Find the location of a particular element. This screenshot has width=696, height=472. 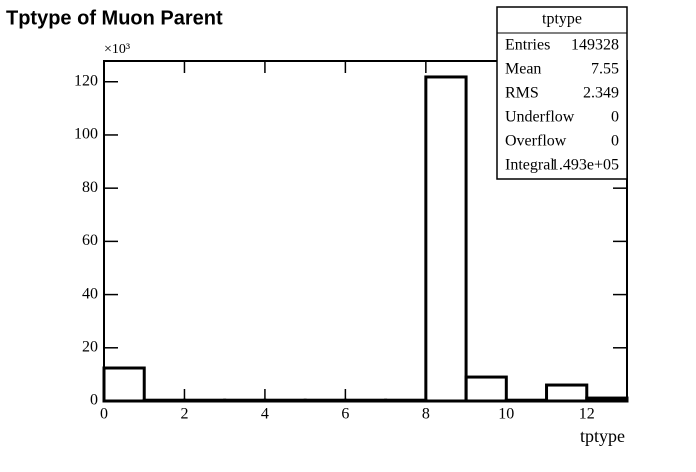

x-axis-label: tptype is located at coordinates (602, 436).